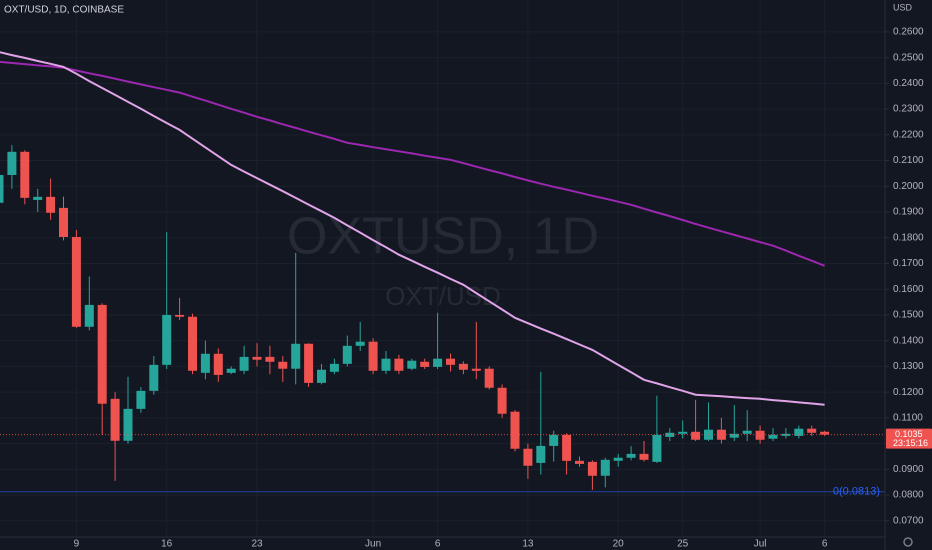 Image resolution: width=932 pixels, height=550 pixels. I want to click on y-tick-label: 0.2400, so click(908, 83).